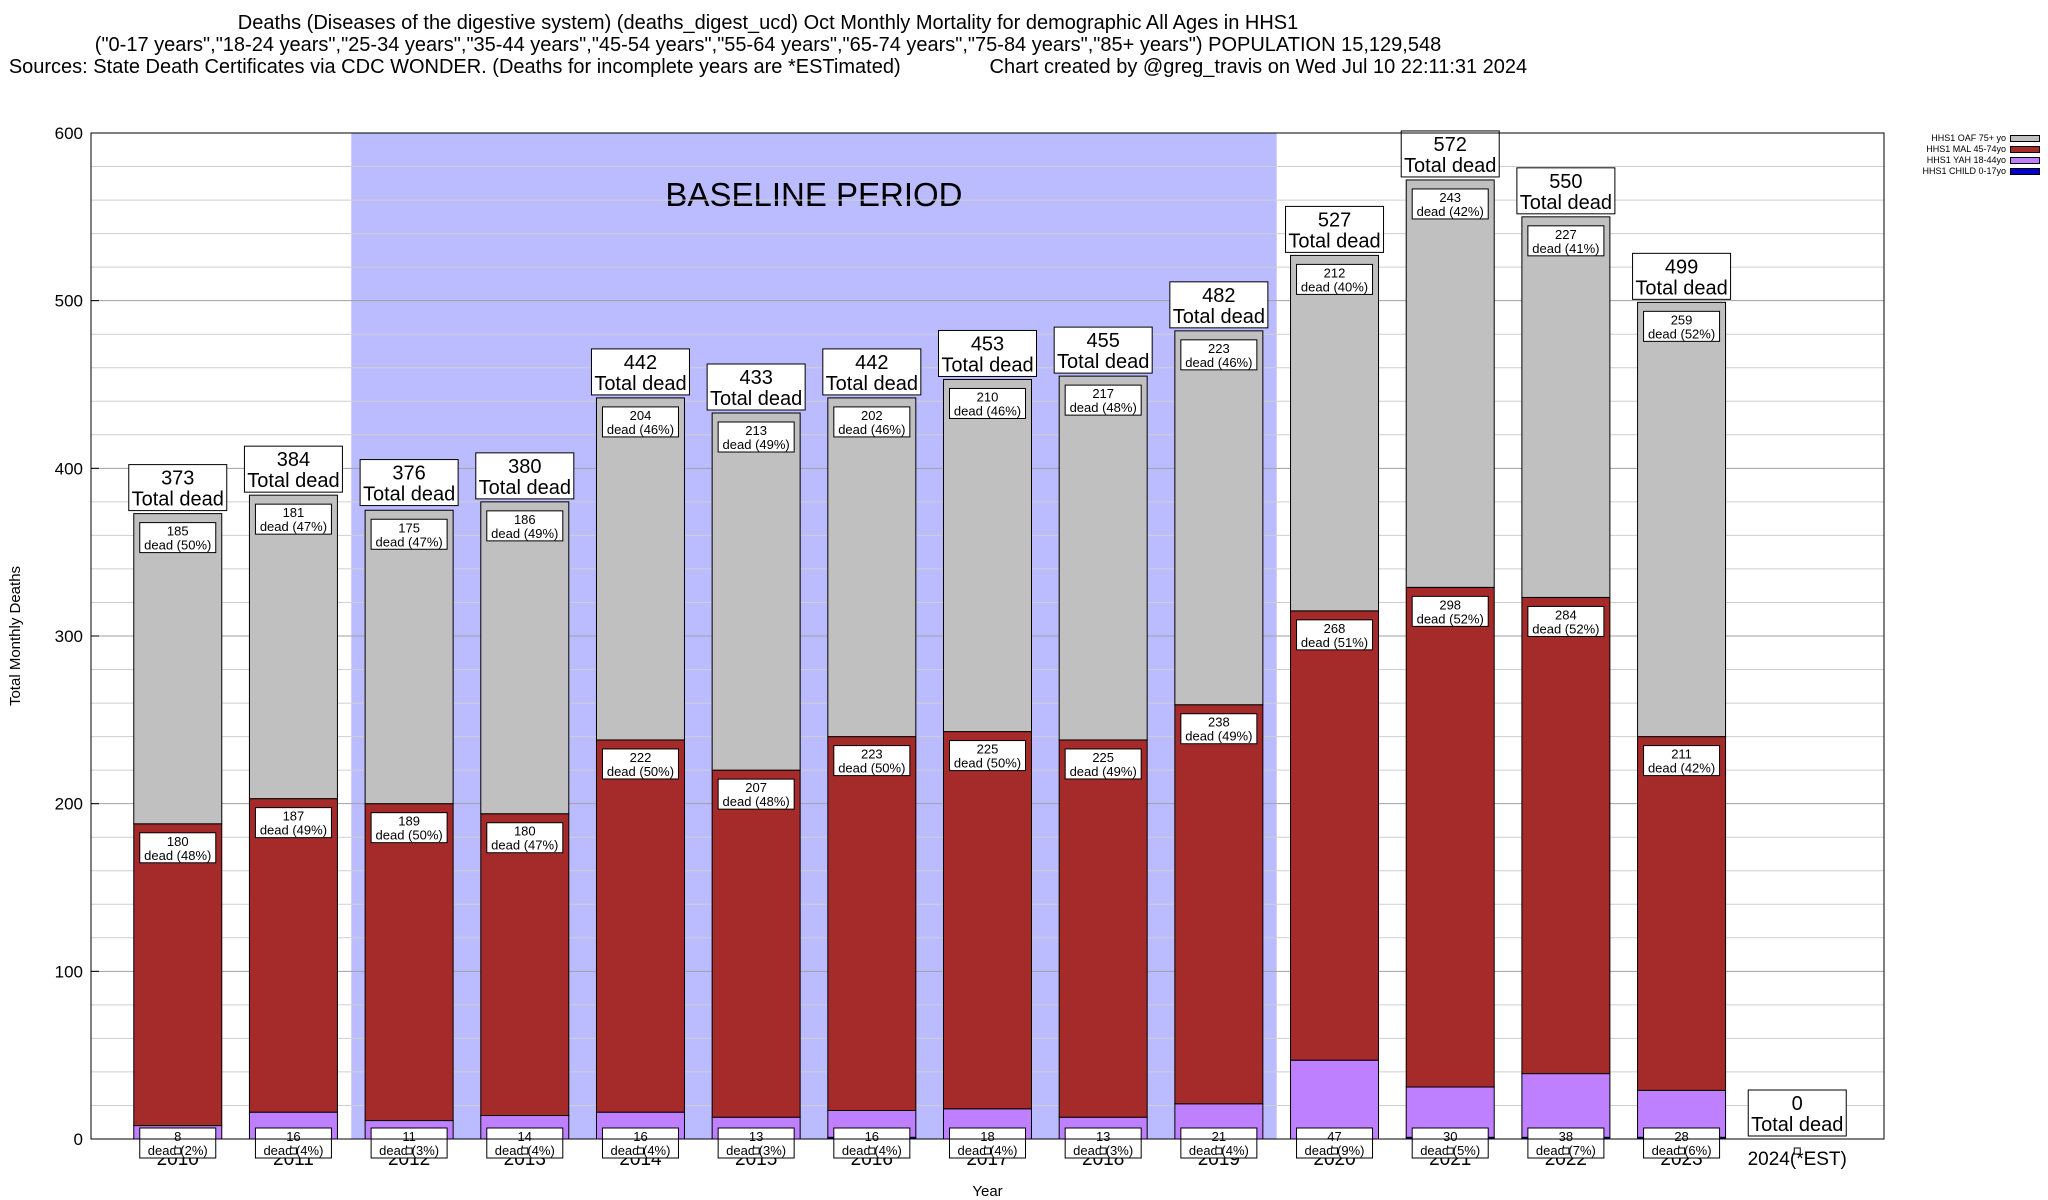 The image size is (2048, 1200). Describe the element at coordinates (1566, 1136) in the screenshot. I see `segment-label-yah-value: 38` at that location.